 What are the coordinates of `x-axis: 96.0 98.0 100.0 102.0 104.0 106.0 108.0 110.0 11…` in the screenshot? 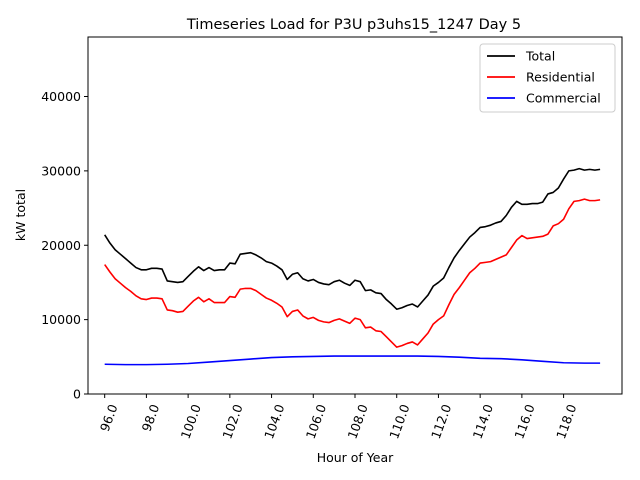 It's located at (338, 417).